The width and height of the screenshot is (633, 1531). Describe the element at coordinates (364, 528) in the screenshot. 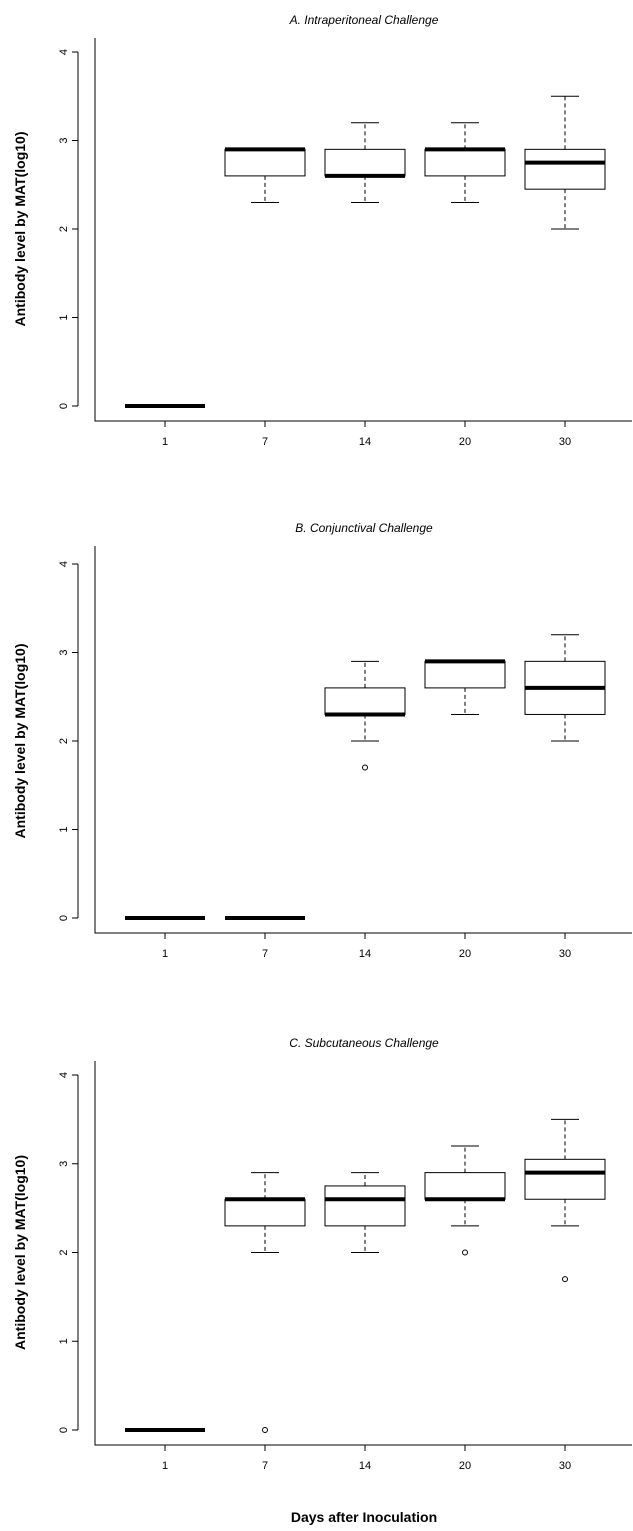

I see `chart-title: B. Conjunctival Challenge` at that location.